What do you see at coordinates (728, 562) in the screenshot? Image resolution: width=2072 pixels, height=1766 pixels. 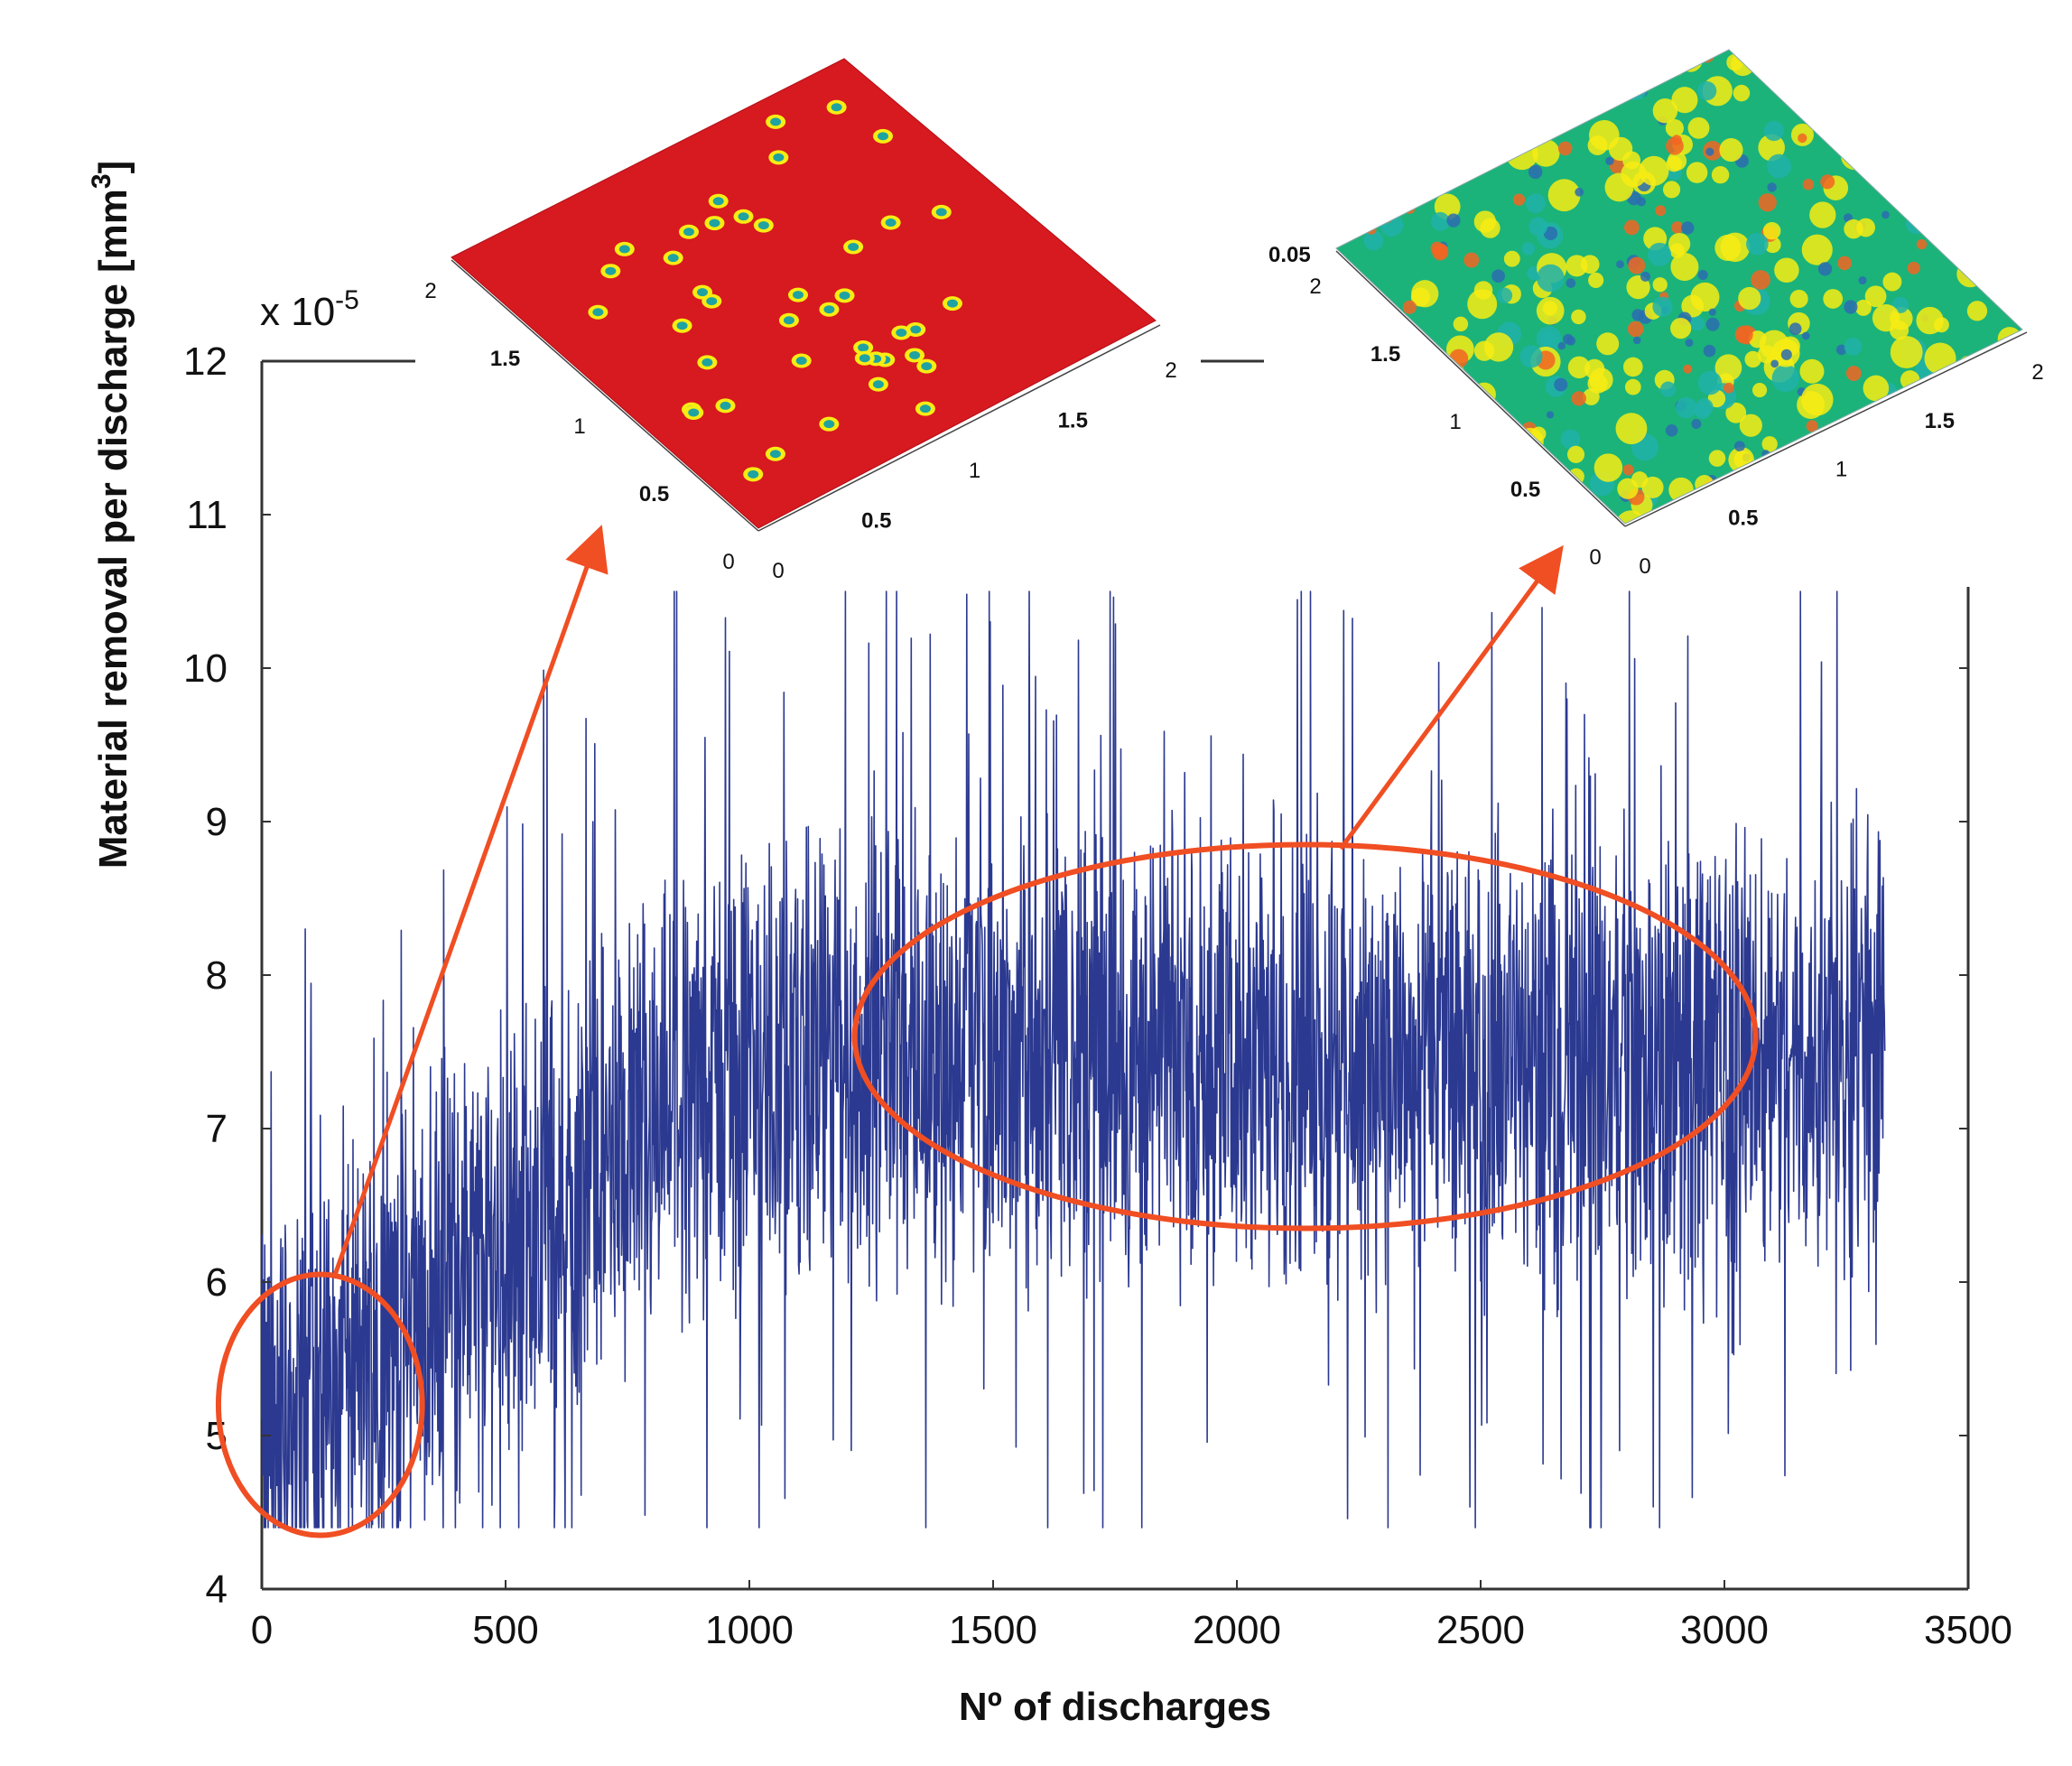 I see `inset-early-side-tick: 0` at bounding box center [728, 562].